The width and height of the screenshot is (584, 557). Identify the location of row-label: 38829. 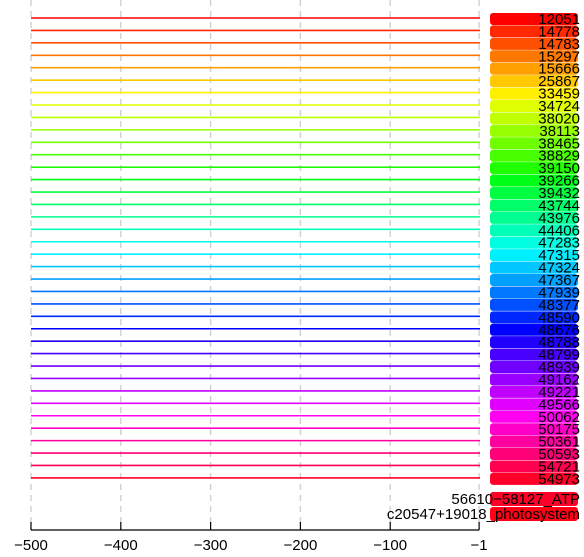
(559, 156).